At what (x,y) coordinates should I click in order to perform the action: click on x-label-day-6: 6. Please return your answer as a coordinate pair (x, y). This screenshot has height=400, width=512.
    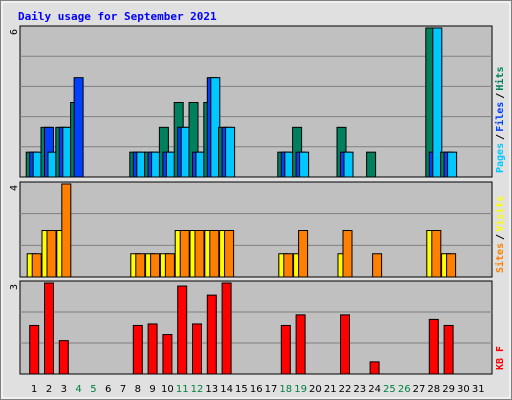
    Looking at the image, I should click on (108, 389).